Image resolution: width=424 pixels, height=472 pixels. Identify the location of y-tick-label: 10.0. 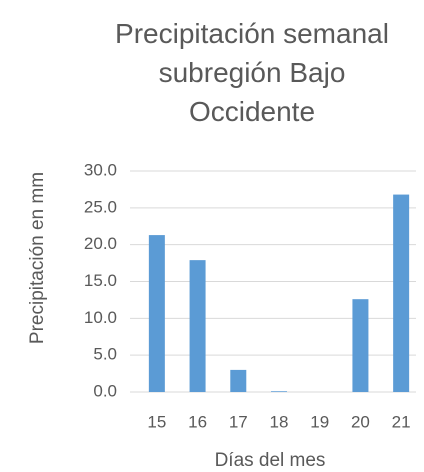
(100, 317).